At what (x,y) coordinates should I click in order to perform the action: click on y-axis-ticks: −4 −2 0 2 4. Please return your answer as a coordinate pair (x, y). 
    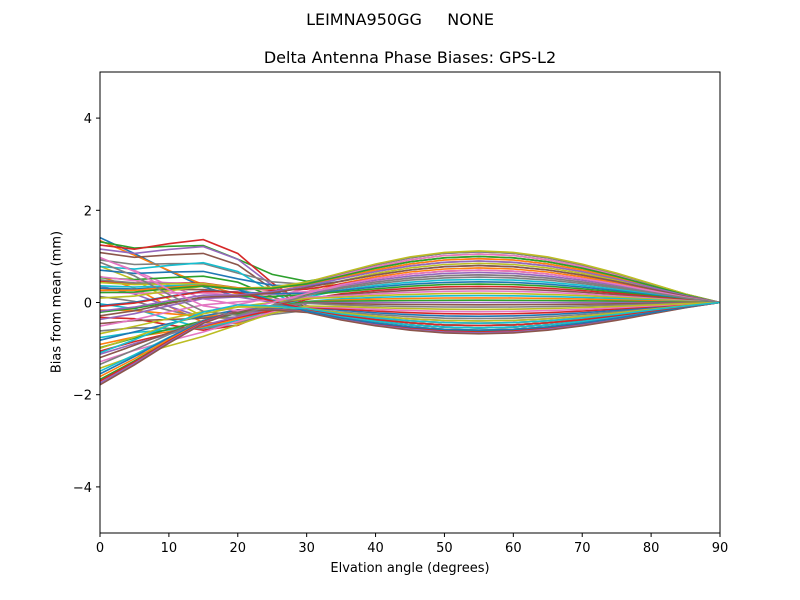
    Looking at the image, I should click on (86, 304).